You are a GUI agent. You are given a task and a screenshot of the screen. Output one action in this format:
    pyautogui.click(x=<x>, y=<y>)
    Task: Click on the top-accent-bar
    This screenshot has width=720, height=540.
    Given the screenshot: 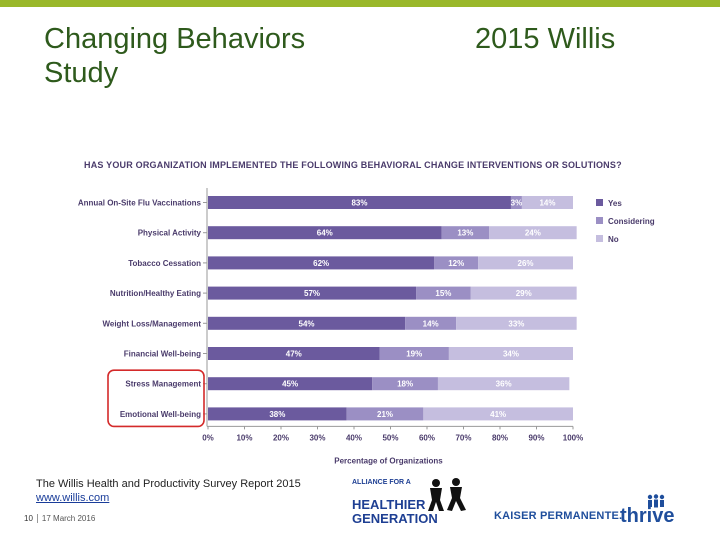 What is the action you would take?
    pyautogui.click(x=360, y=3)
    